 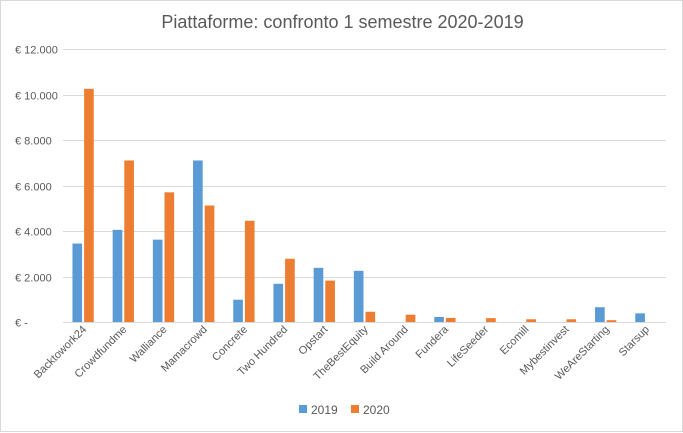 What do you see at coordinates (344, 410) in the screenshot?
I see `legend: 2019 2020` at bounding box center [344, 410].